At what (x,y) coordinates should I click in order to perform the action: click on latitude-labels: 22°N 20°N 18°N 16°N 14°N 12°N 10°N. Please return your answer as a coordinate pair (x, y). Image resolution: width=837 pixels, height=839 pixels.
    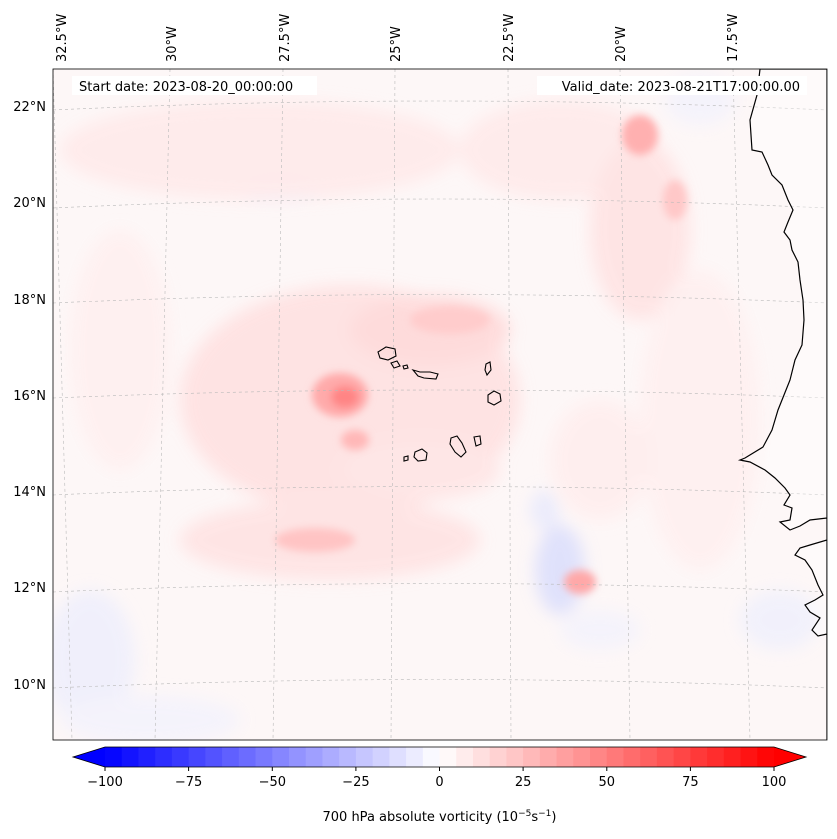
    Looking at the image, I should click on (29, 396).